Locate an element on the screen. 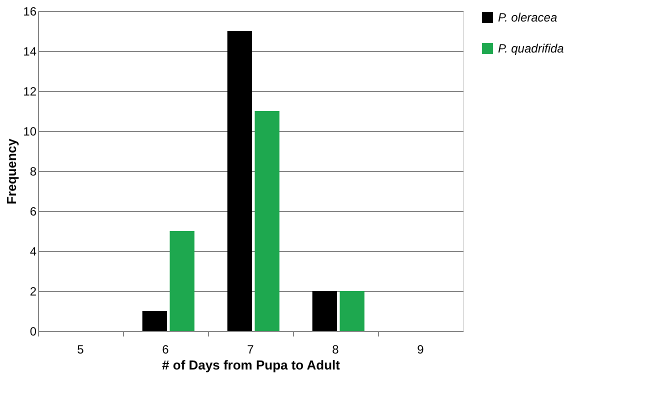  y-tick-label: 12 is located at coordinates (30, 91).